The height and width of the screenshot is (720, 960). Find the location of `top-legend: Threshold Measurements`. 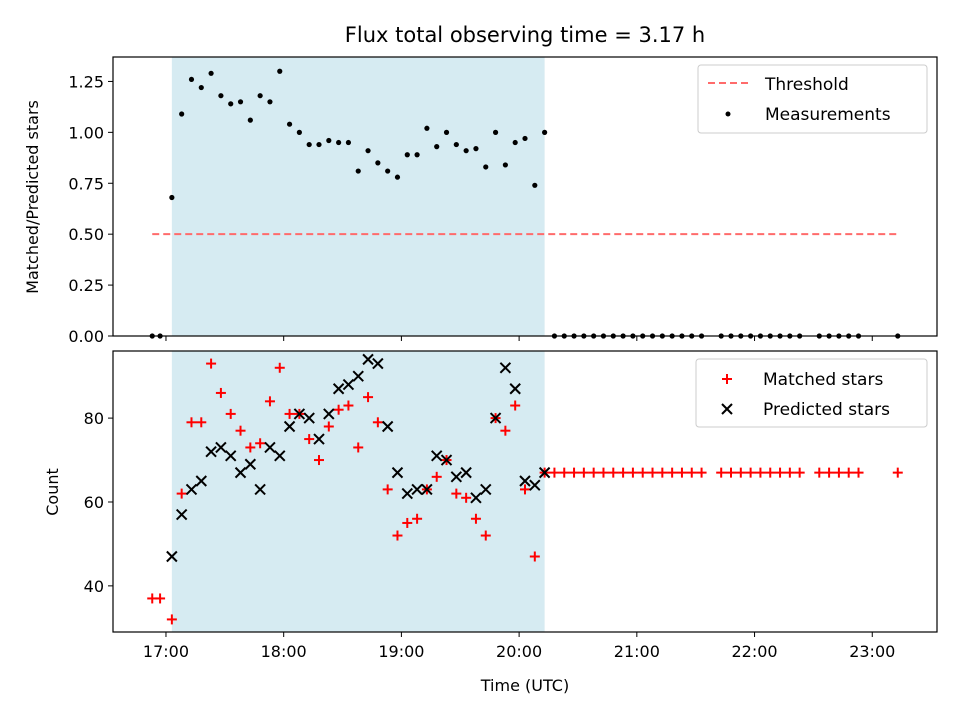

top-legend: Threshold Measurements is located at coordinates (812, 99).